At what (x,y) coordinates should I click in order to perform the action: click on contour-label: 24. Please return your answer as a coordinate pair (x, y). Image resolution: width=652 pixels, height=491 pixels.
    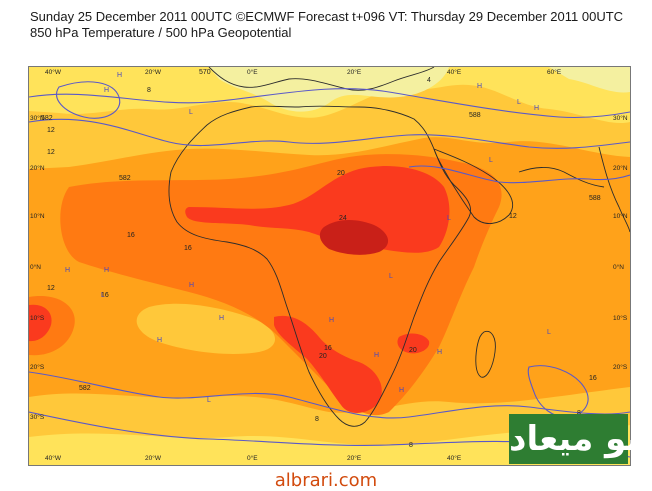
    Looking at the image, I should click on (343, 218).